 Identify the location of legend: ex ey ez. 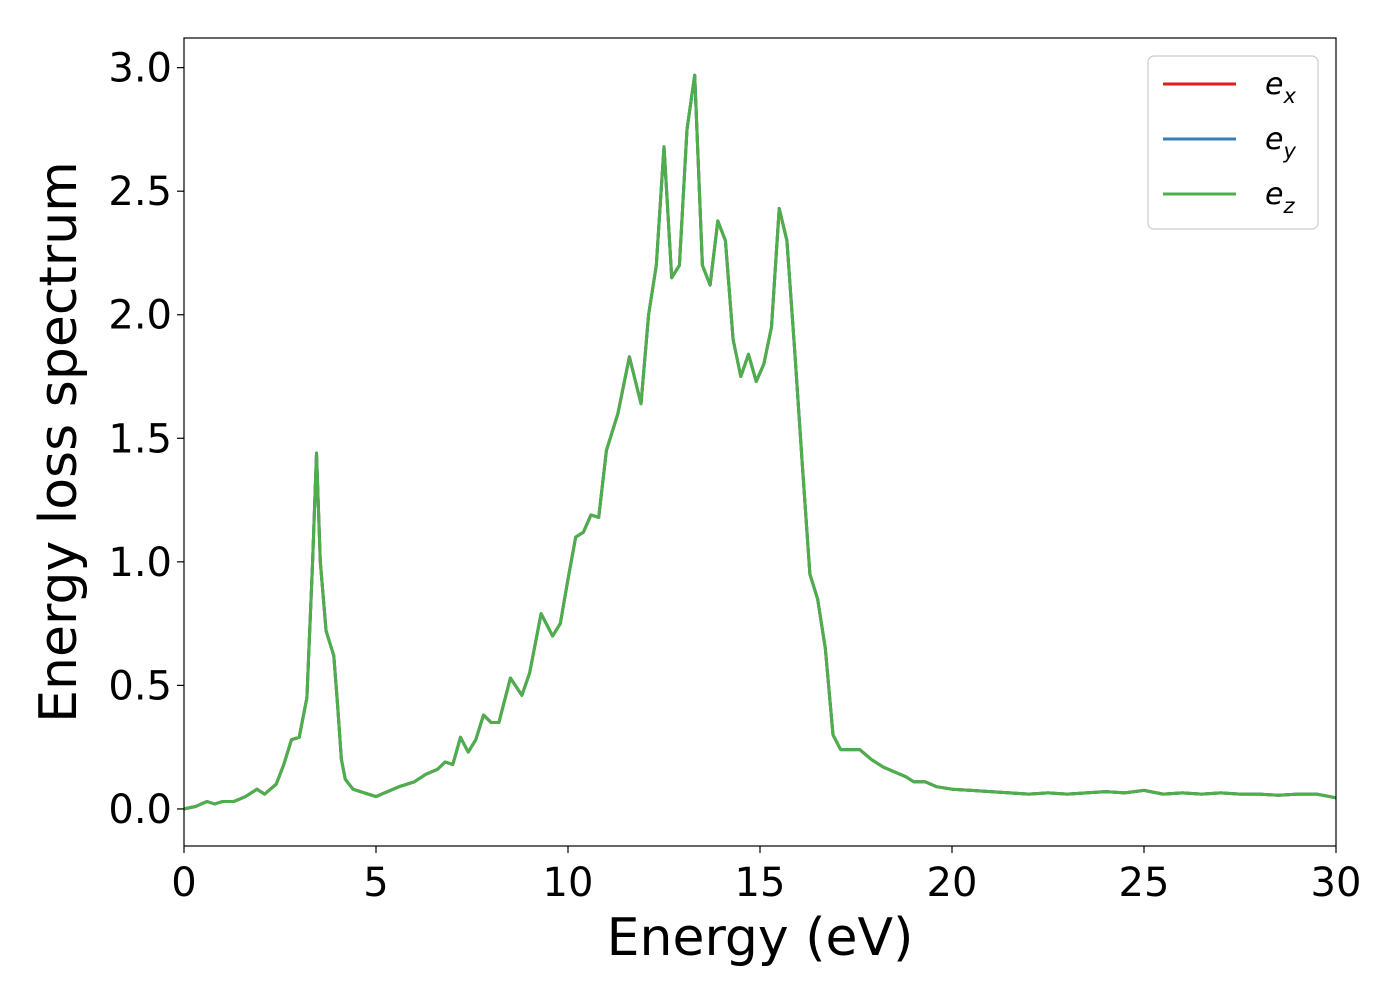
(1233, 142).